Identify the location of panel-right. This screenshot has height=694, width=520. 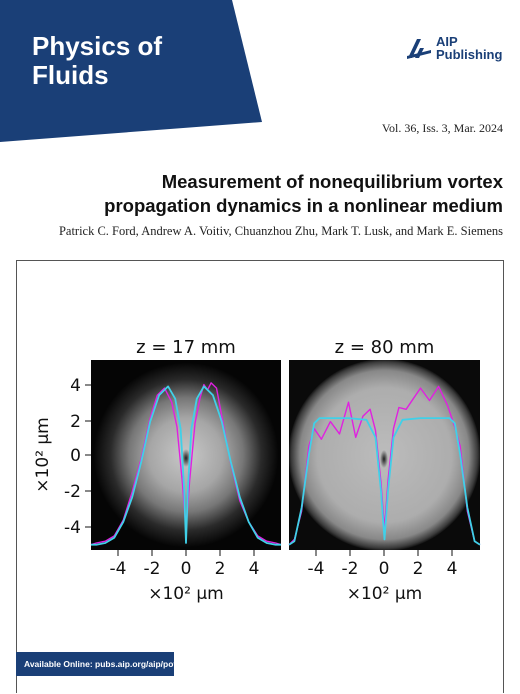
(384, 455).